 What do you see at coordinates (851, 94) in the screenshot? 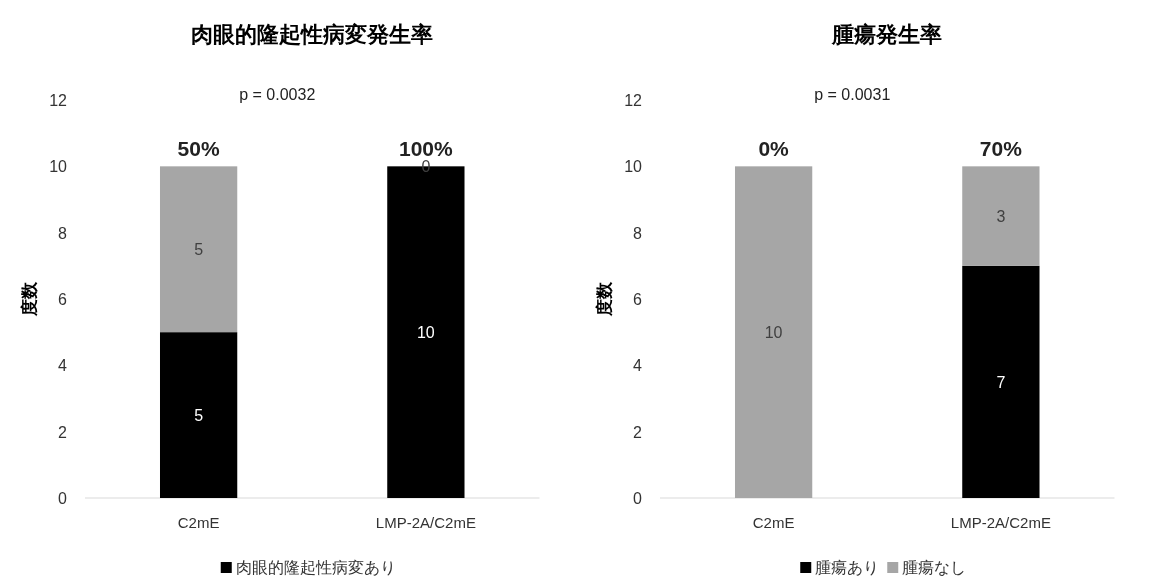
I see `annotation: p = 0.0031` at bounding box center [851, 94].